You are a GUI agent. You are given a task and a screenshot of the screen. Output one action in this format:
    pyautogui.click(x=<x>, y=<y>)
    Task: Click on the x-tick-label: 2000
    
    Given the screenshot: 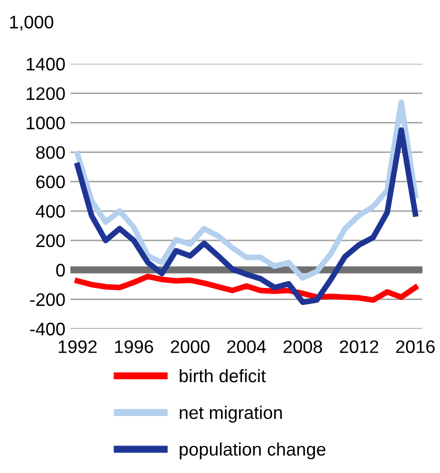 What is the action you would take?
    pyautogui.click(x=190, y=347)
    